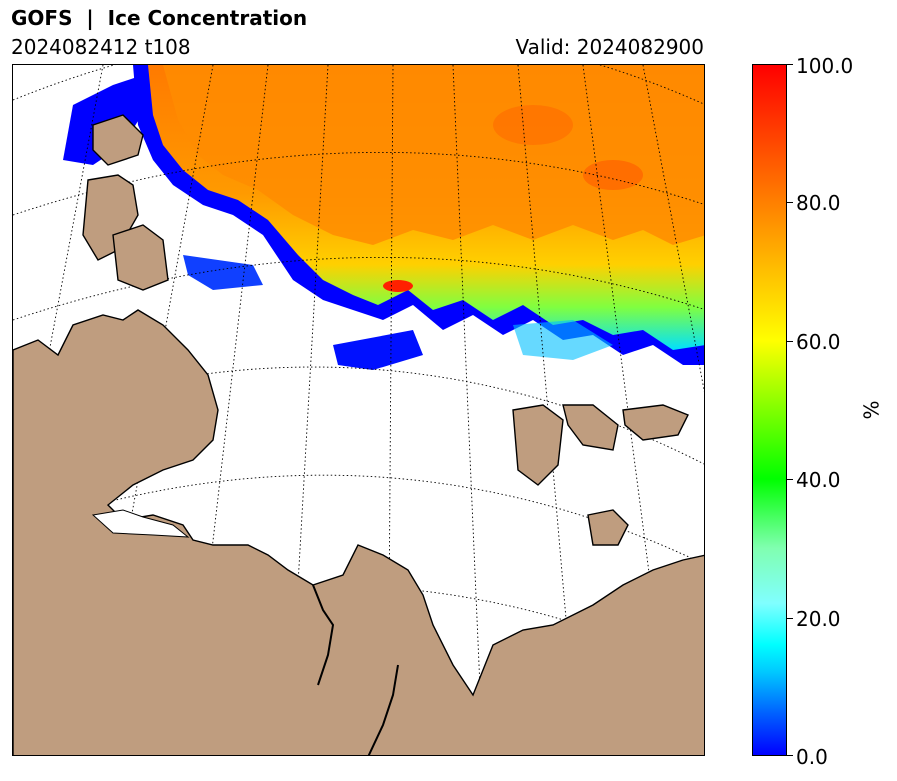  What do you see at coordinates (159, 18) in the screenshot?
I see `map-title: GOFS | Ice Concentration` at bounding box center [159, 18].